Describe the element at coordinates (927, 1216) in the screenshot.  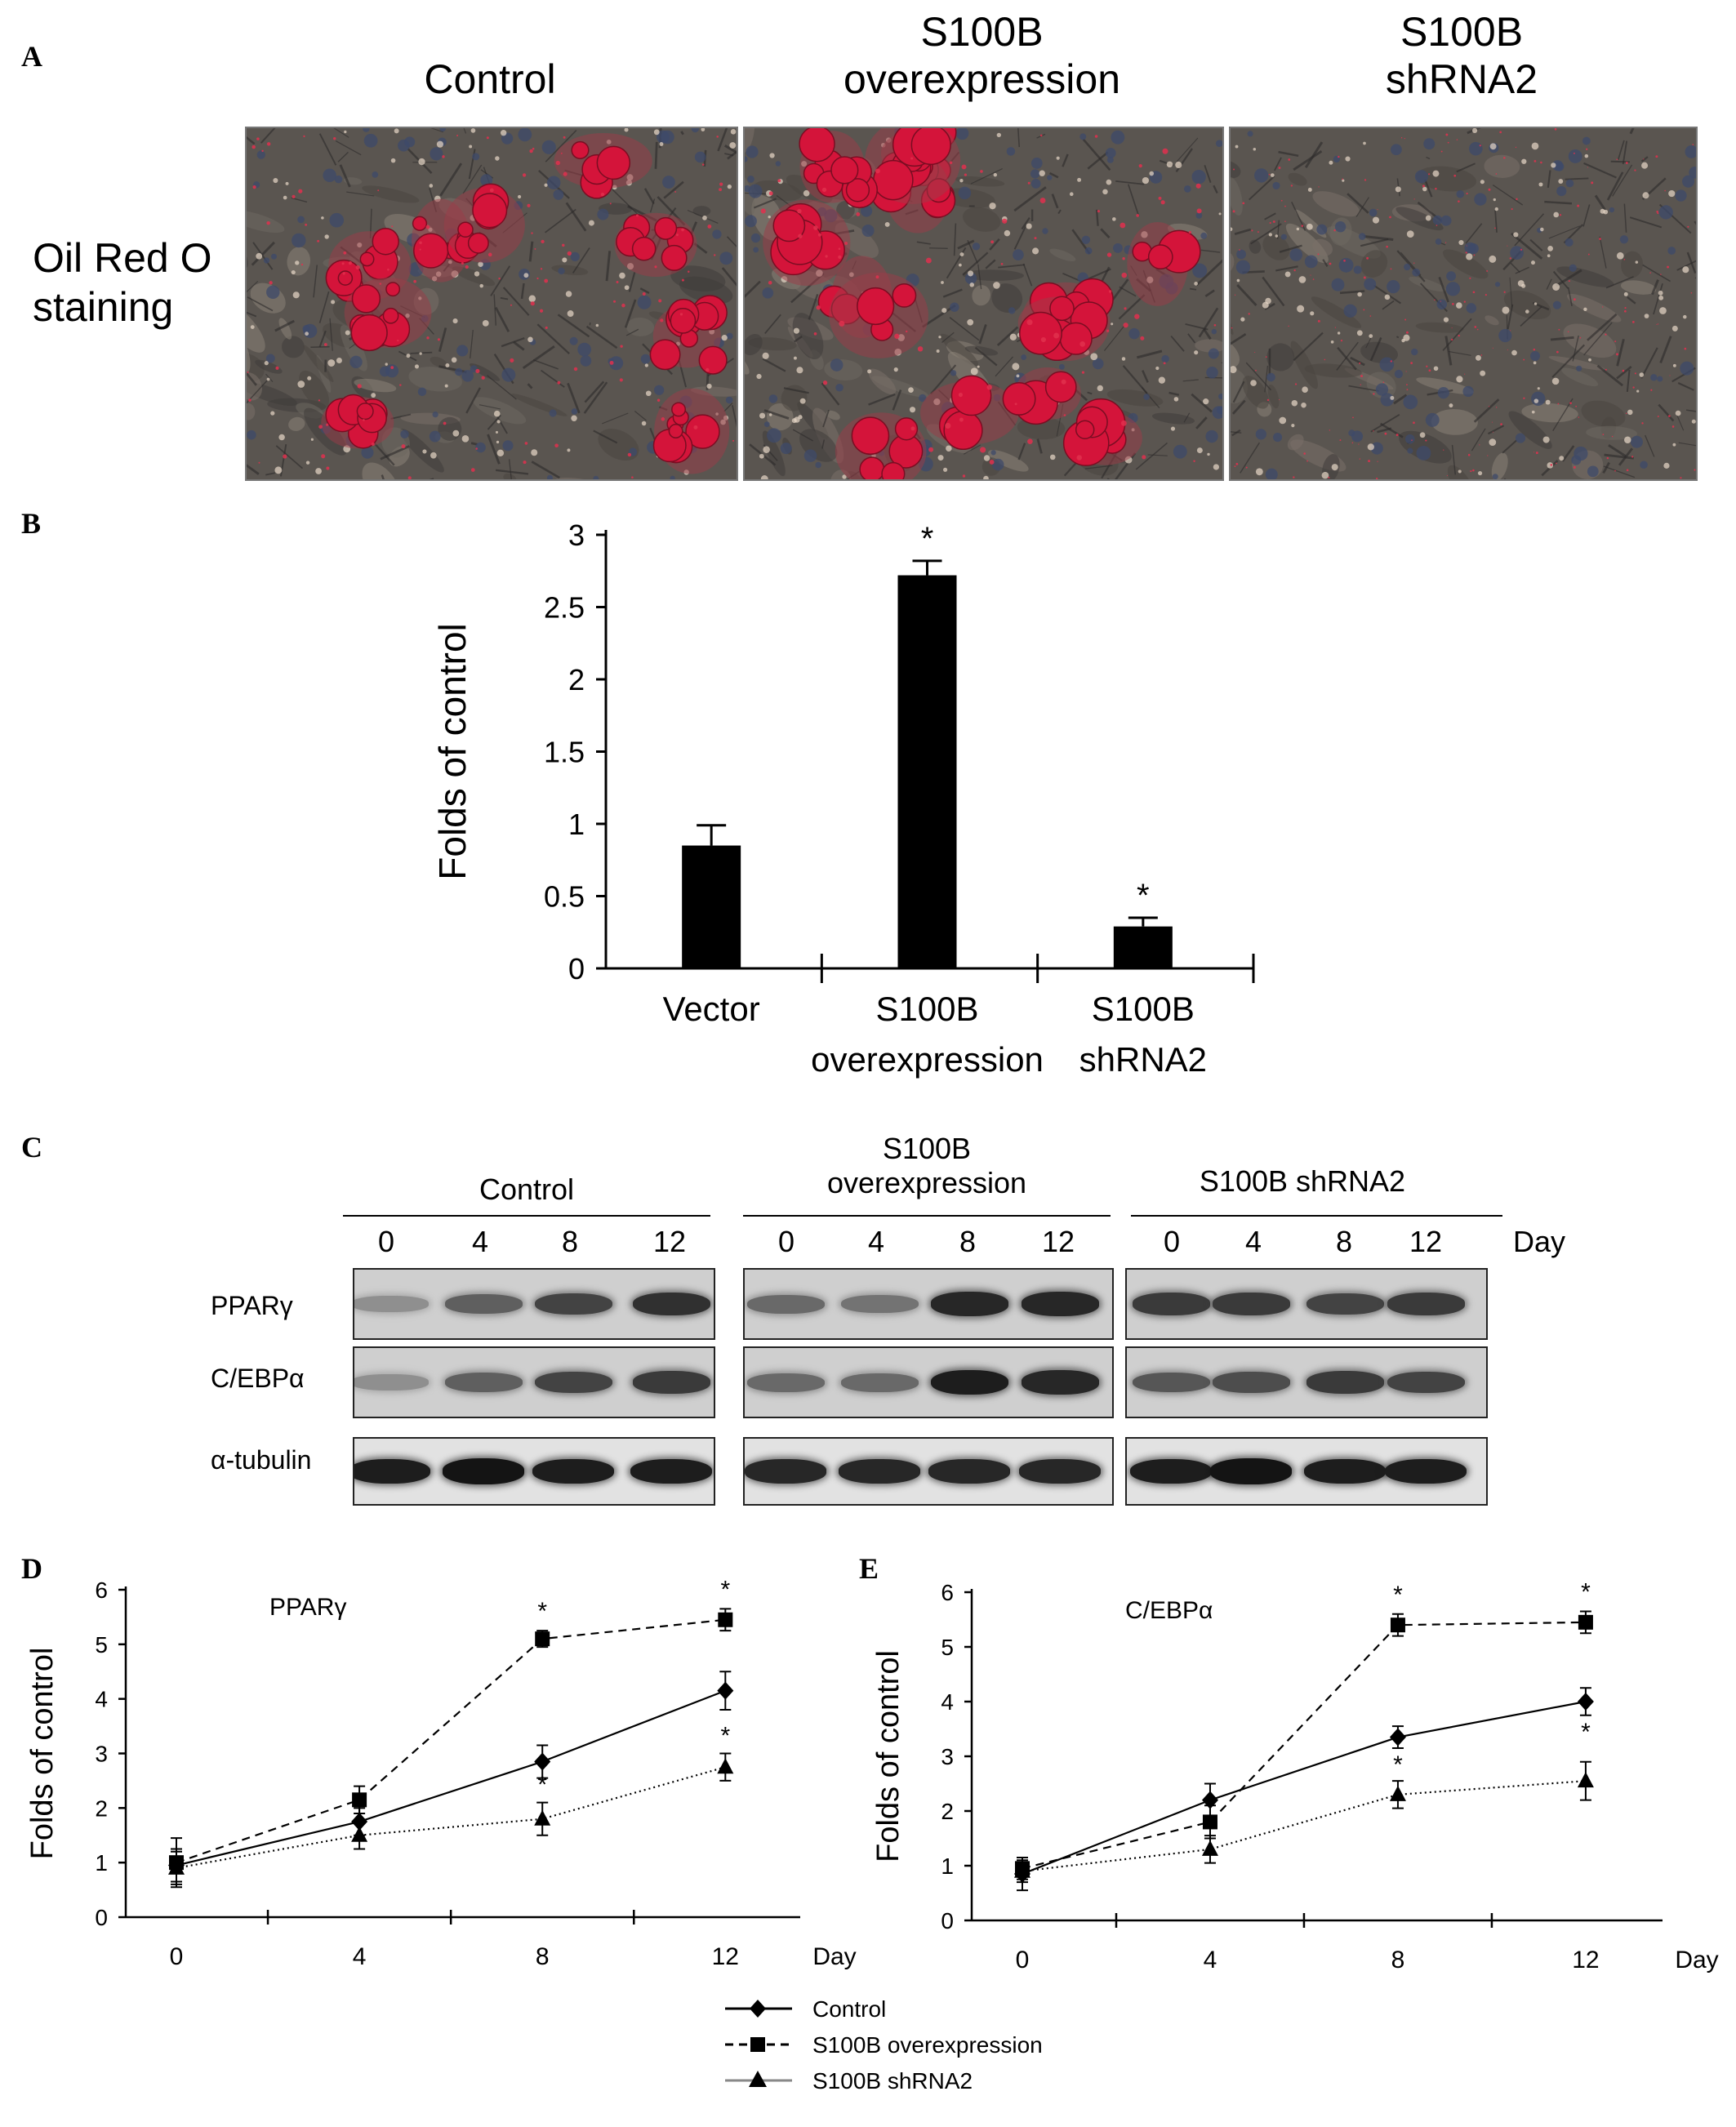
I see `wb-underline-overexpression` at that location.